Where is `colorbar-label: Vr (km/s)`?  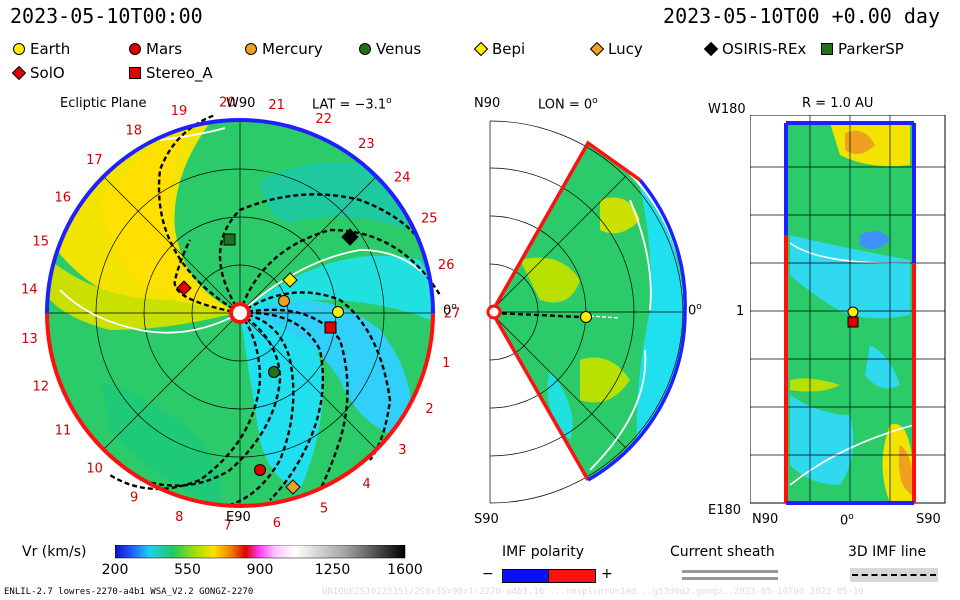 colorbar-label: Vr (km/s) is located at coordinates (54, 552).